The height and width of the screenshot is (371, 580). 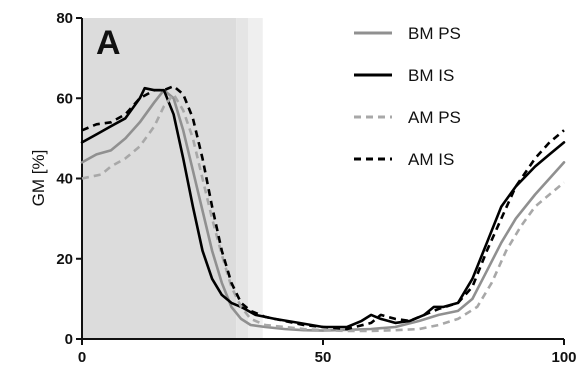 What do you see at coordinates (431, 159) in the screenshot?
I see `legend-label-am-is: AM IS` at bounding box center [431, 159].